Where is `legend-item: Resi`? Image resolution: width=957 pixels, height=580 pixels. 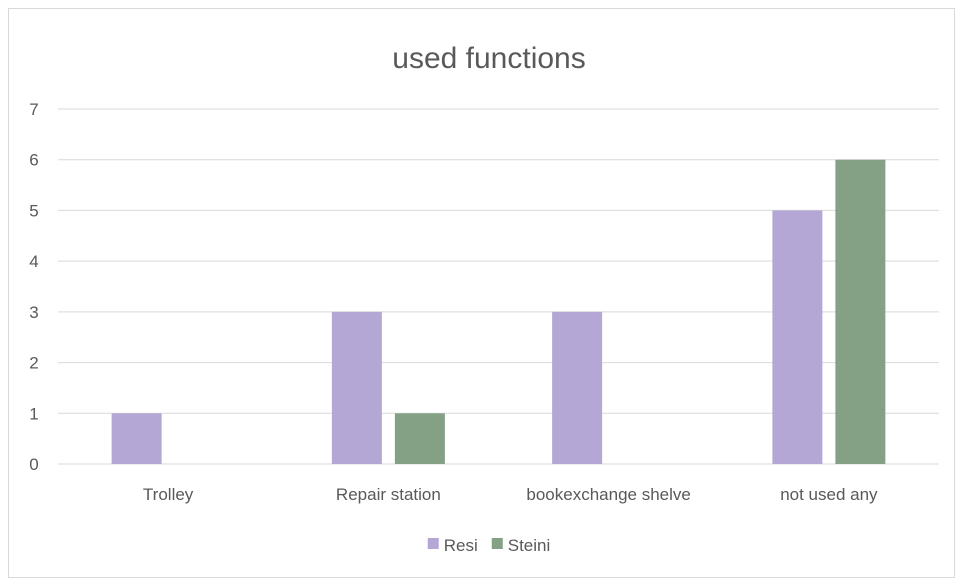
legend-item: Resi is located at coordinates (452, 545).